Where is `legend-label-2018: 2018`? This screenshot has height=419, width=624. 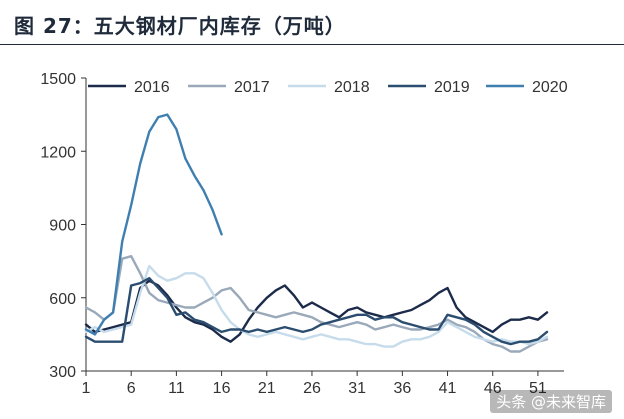 legend-label-2018: 2018 is located at coordinates (352, 87).